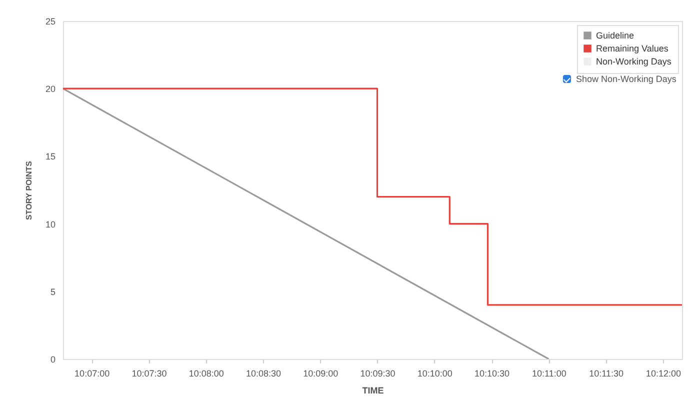 Image resolution: width=694 pixels, height=403 pixels. What do you see at coordinates (378, 373) in the screenshot?
I see `x-tick-label: 10:09:30` at bounding box center [378, 373].